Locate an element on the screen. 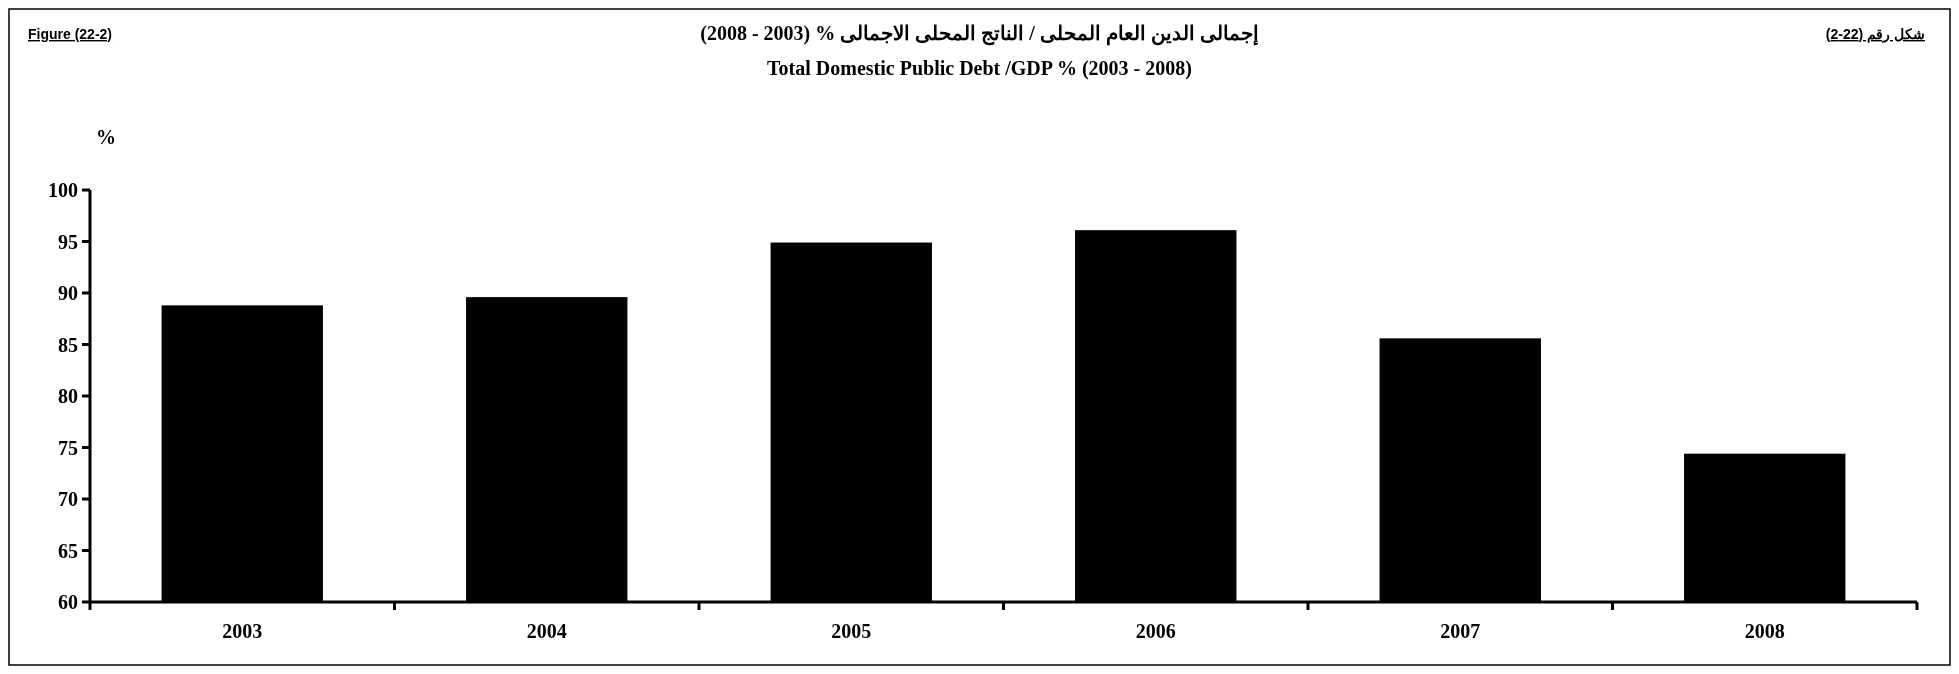 Image resolution: width=1959 pixels, height=674 pixels. y-tick-label: 60 is located at coordinates (68, 602).